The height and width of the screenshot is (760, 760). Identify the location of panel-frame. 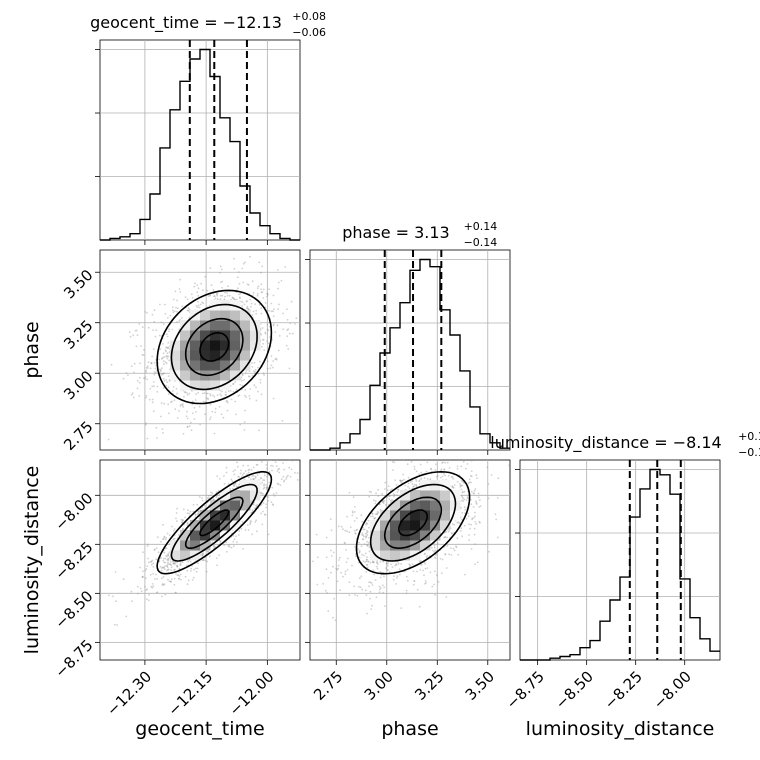
(200, 140).